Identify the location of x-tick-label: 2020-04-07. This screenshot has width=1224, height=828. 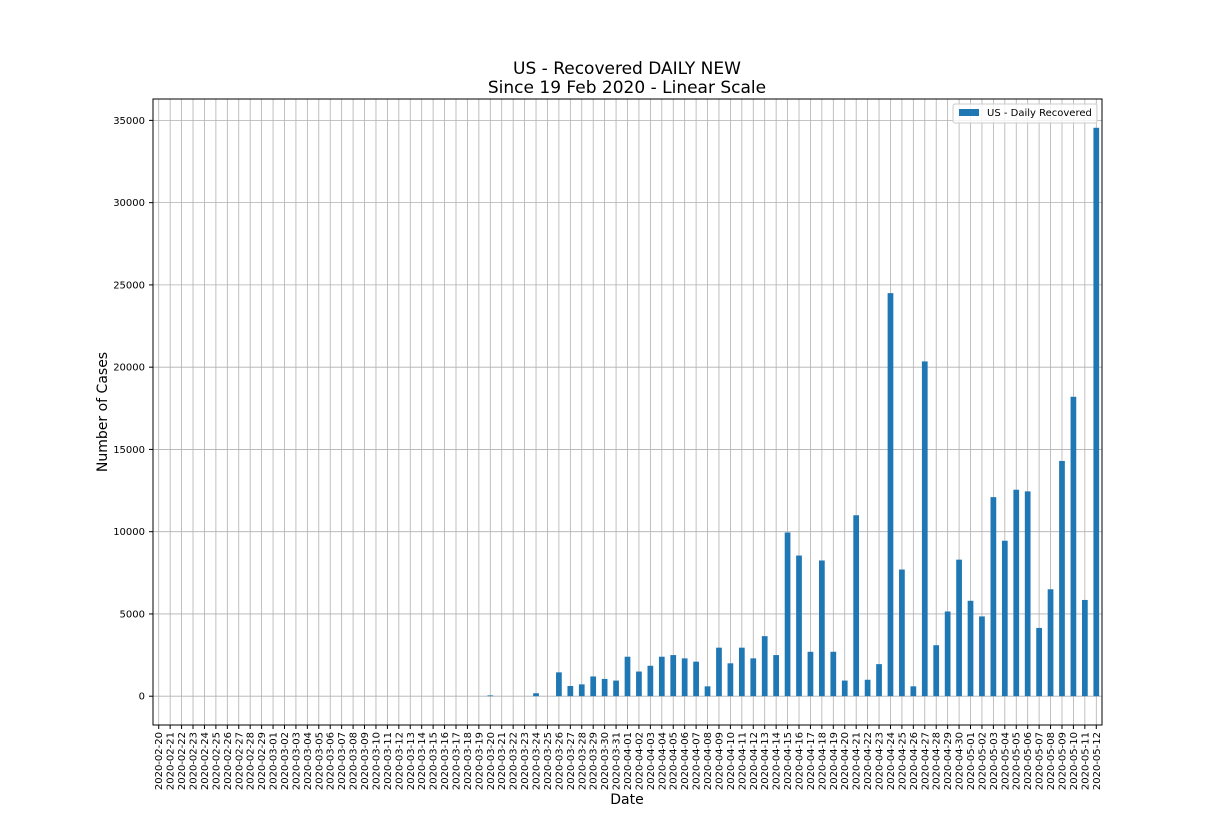
(697, 761).